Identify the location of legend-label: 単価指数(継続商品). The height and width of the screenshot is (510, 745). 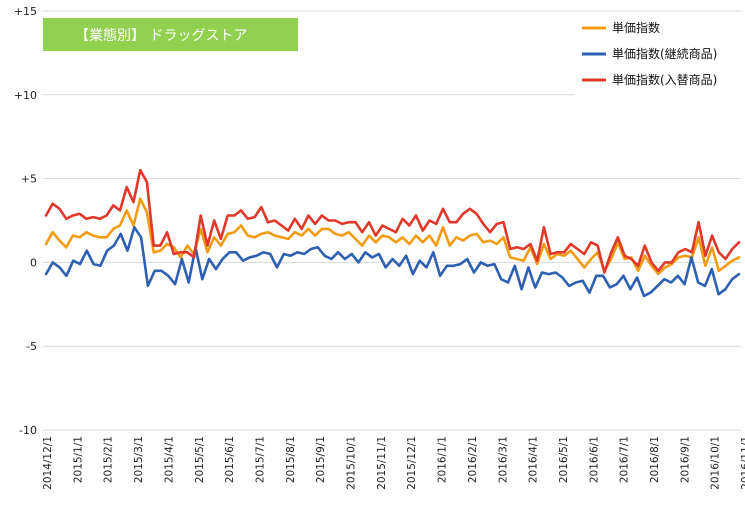
(664, 53).